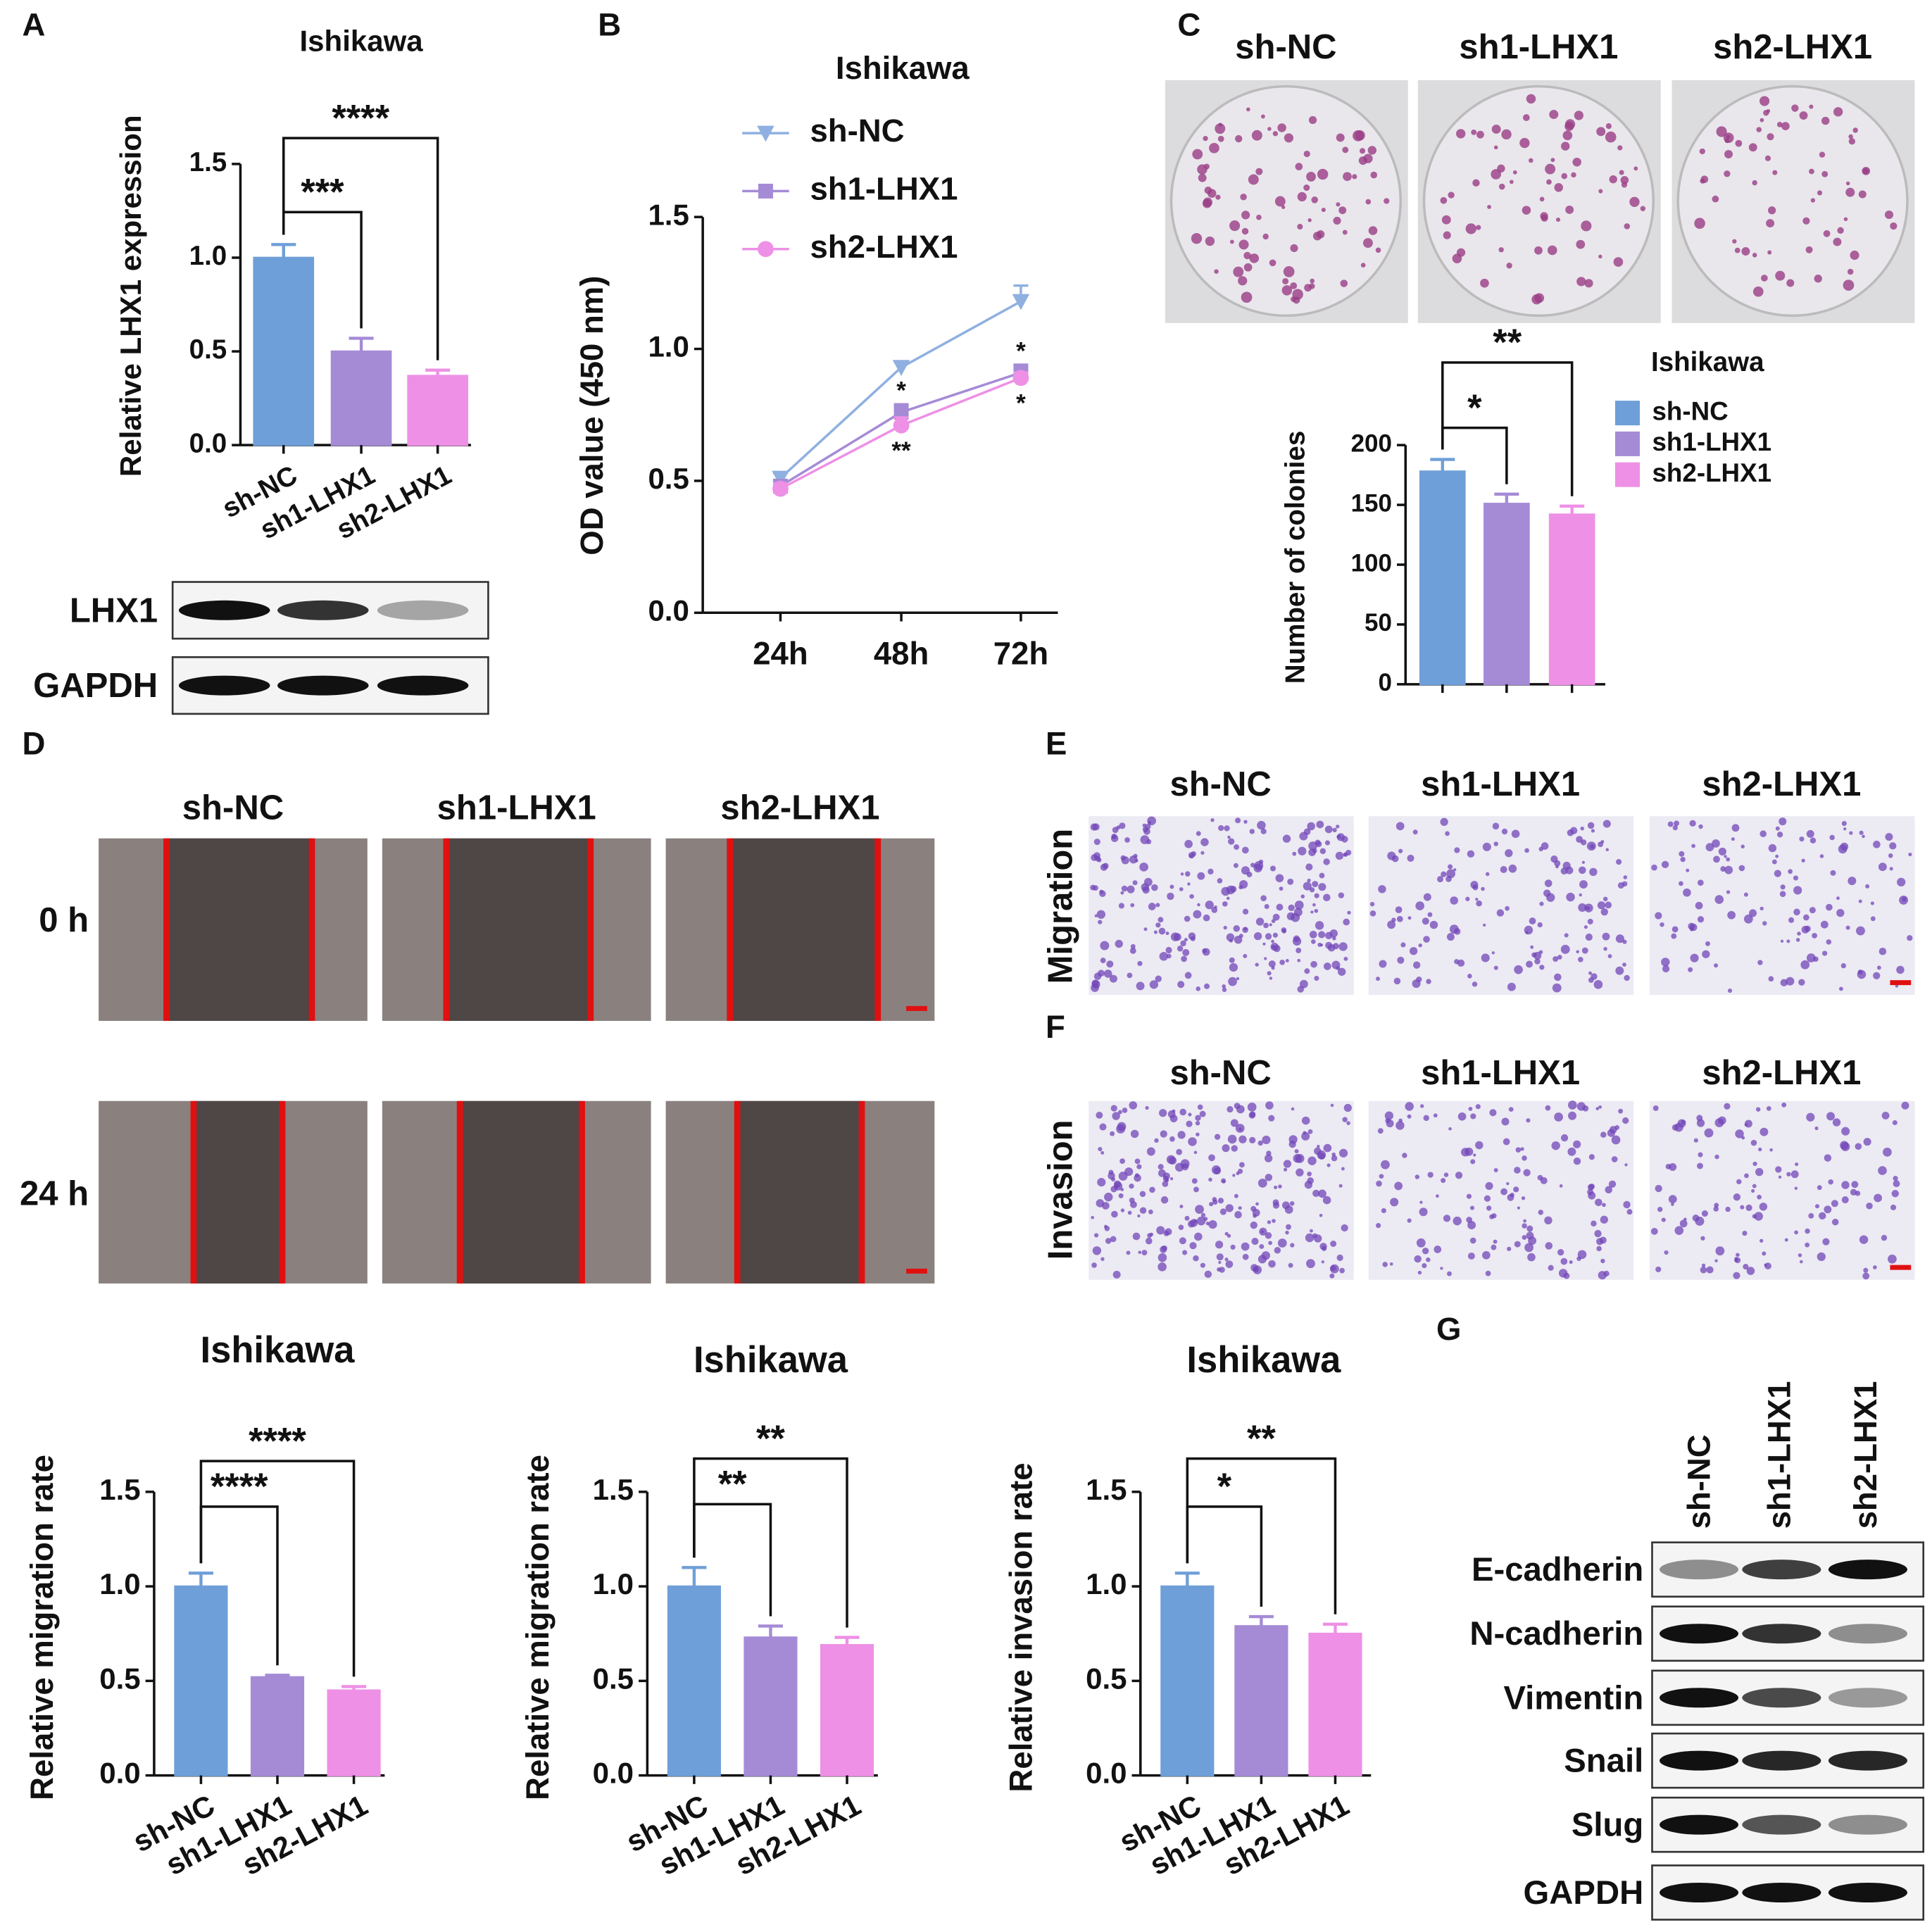  What do you see at coordinates (1106, 1773) in the screenshot?
I see `y-tick-label: 0.0` at bounding box center [1106, 1773].